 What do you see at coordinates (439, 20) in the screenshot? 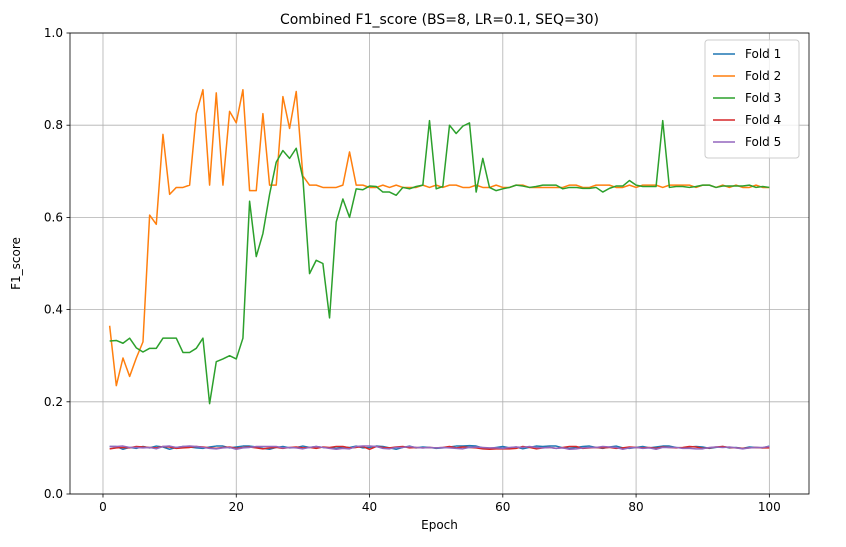
I see `chart-title: Combined F1_score (BS=8, LR=0.1, SEQ=30)` at bounding box center [439, 20].